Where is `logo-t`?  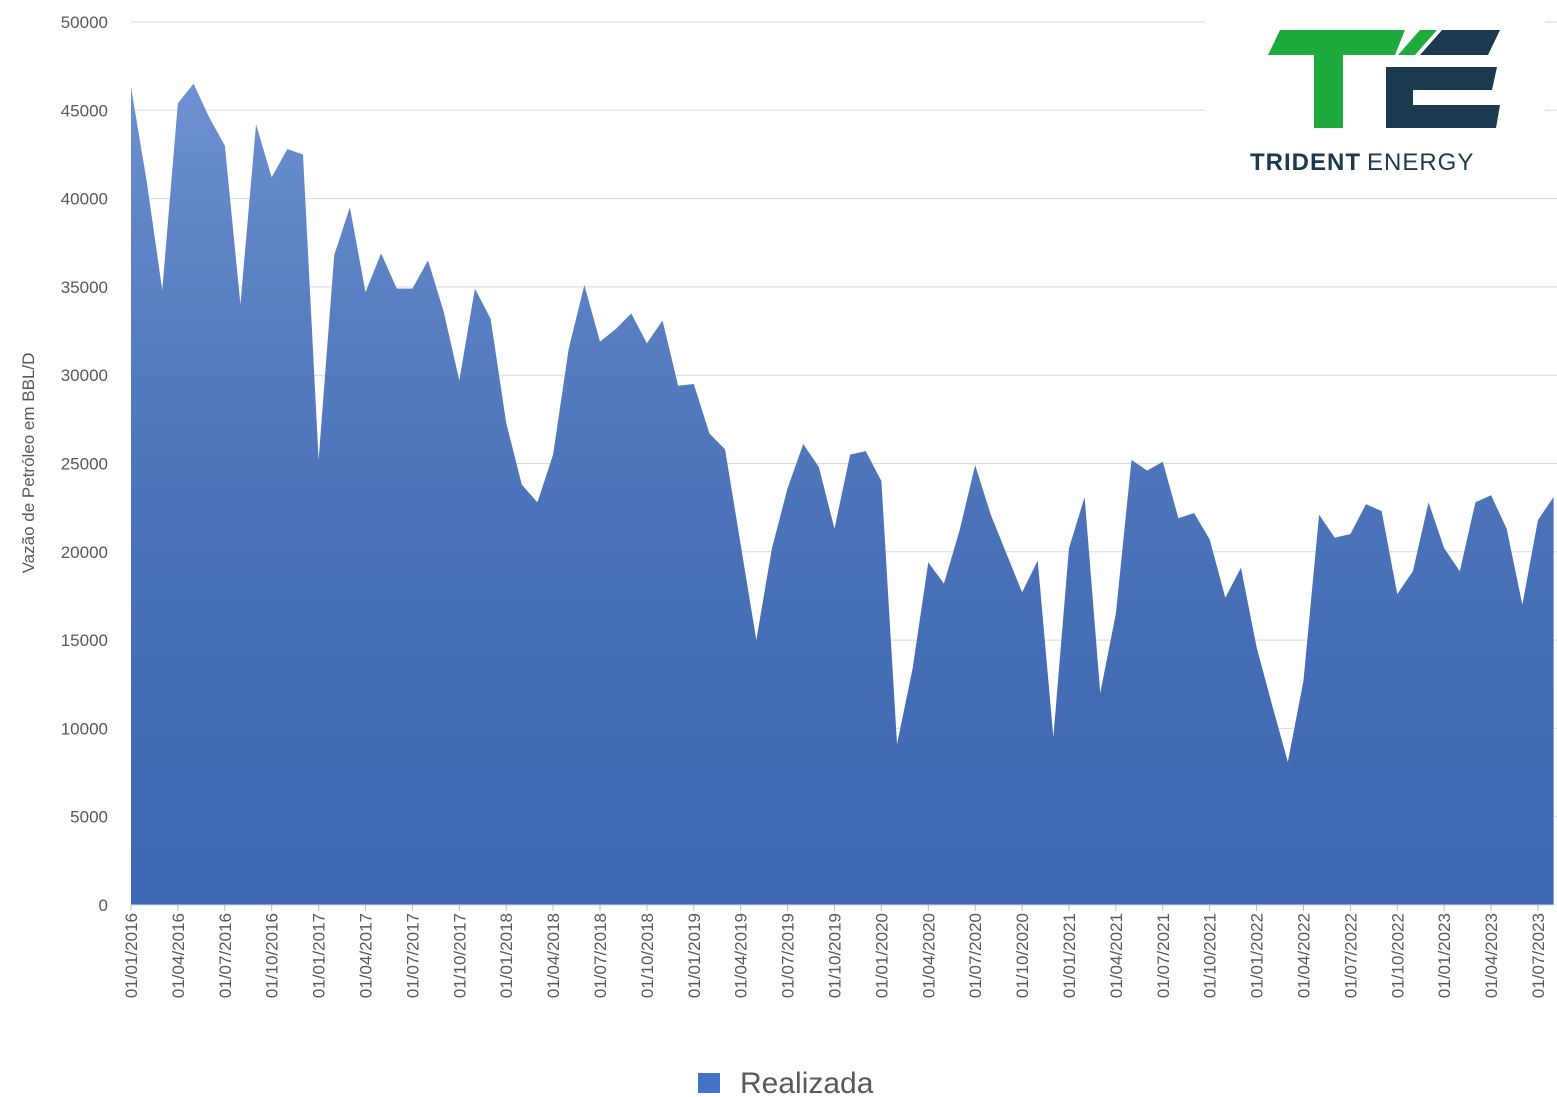
logo-t is located at coordinates (1336, 79).